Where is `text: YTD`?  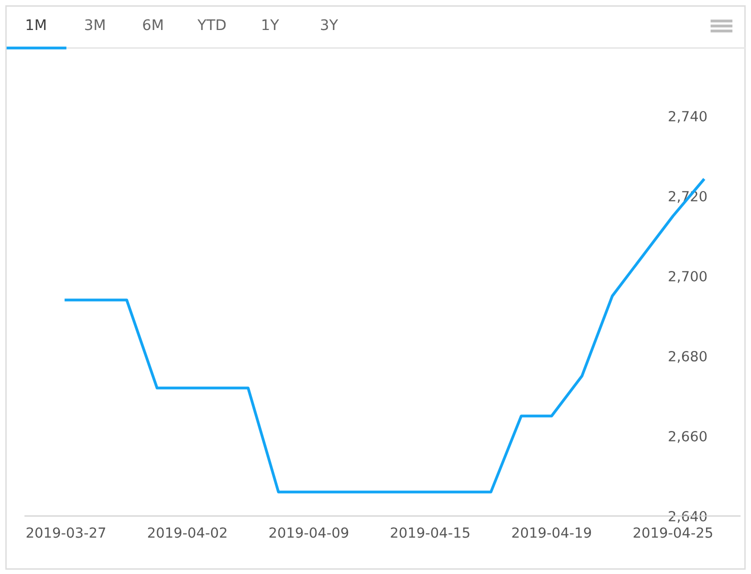 text: YTD is located at coordinates (211, 24).